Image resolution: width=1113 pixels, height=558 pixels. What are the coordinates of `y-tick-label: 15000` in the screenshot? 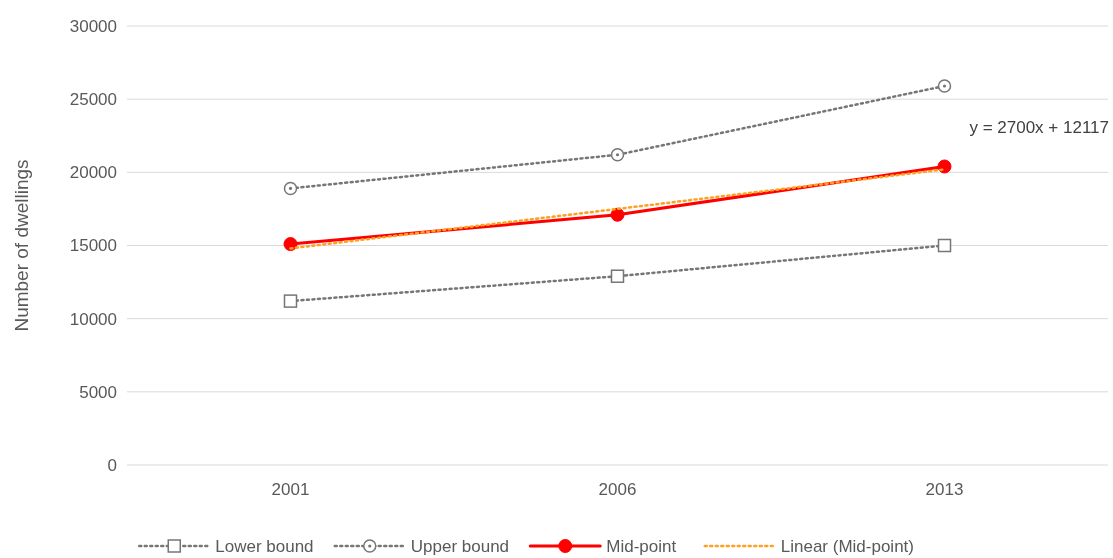 It's located at (93, 246).